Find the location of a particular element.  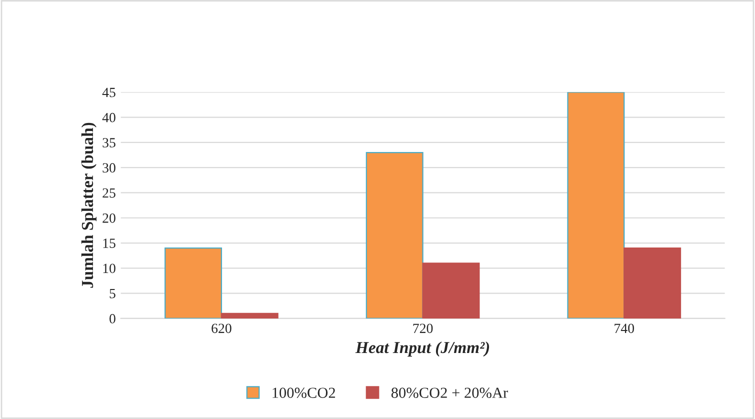

x-axis-title: Heat Input (J/mm²) is located at coordinates (422, 349).